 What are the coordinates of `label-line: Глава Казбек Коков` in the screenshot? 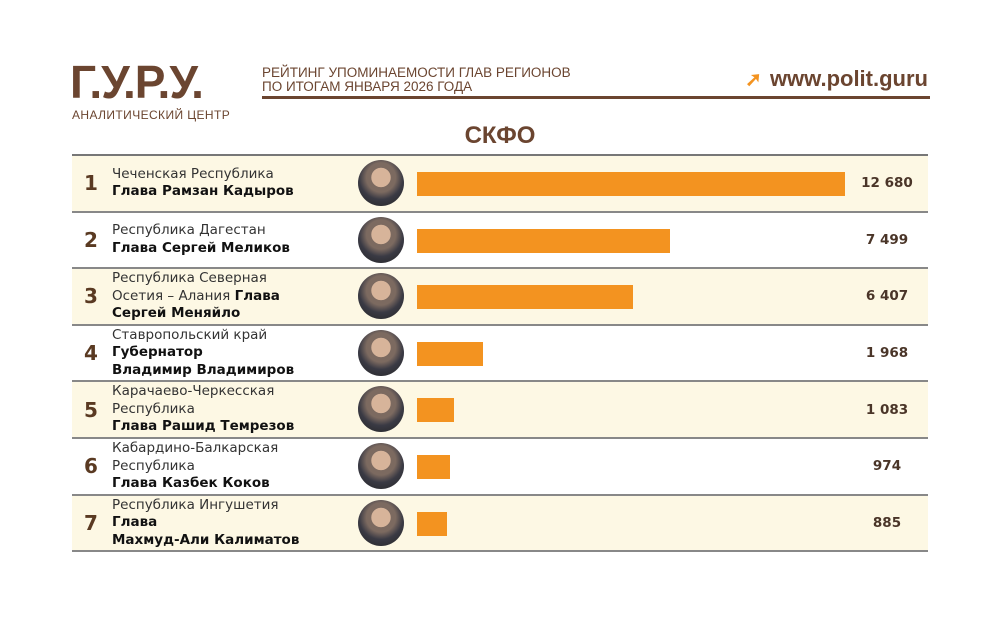 It's located at (195, 484).